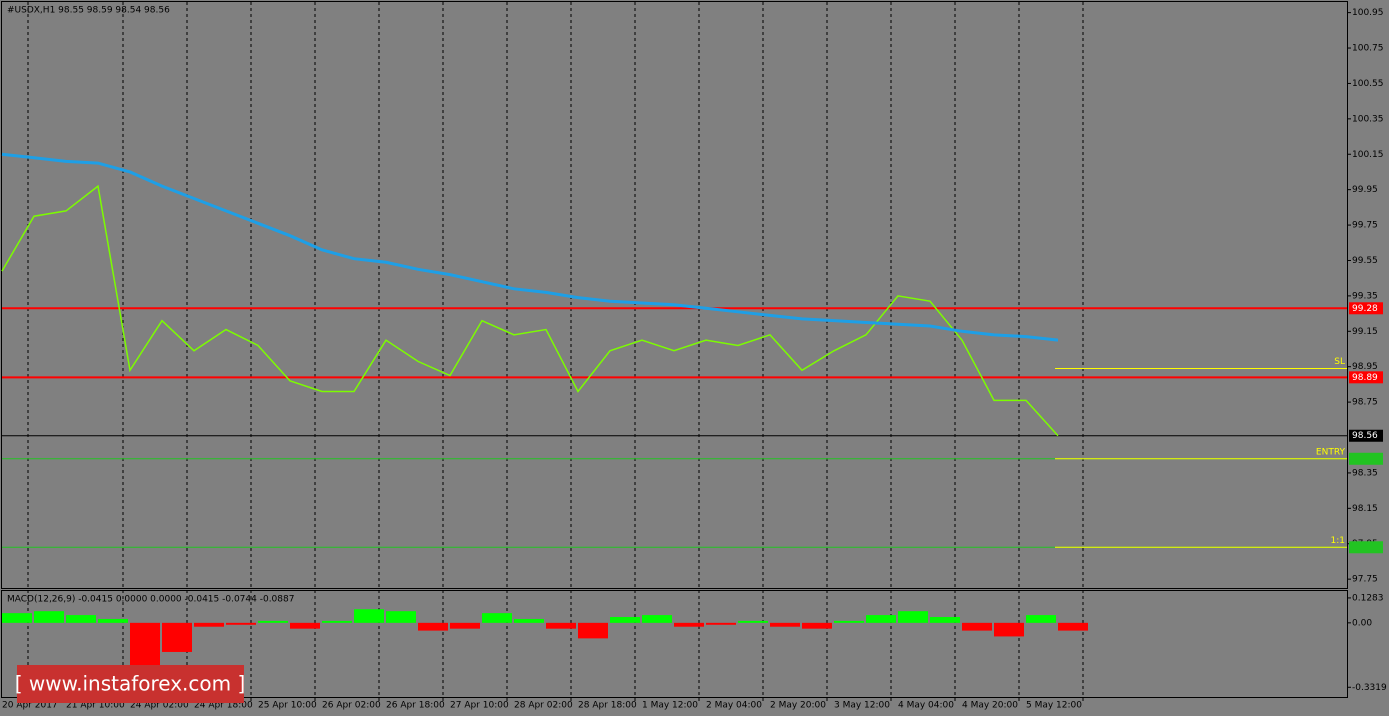  What do you see at coordinates (1365, 190) in the screenshot?
I see `y-tick-label: 99.95` at bounding box center [1365, 190].